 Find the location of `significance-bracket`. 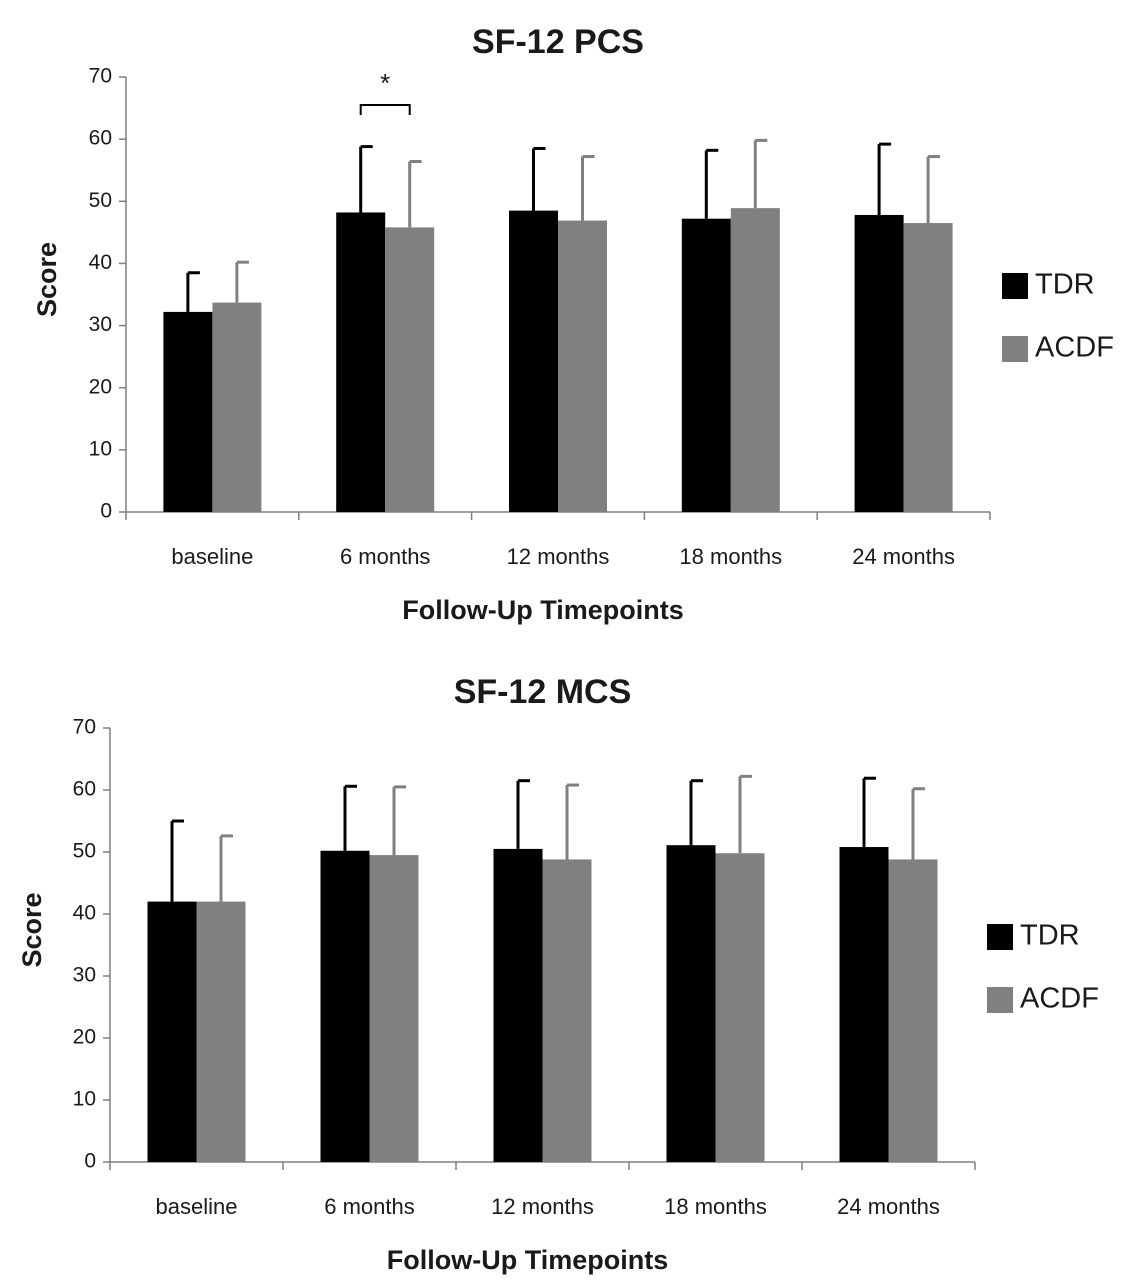

significance-bracket is located at coordinates (385, 109).